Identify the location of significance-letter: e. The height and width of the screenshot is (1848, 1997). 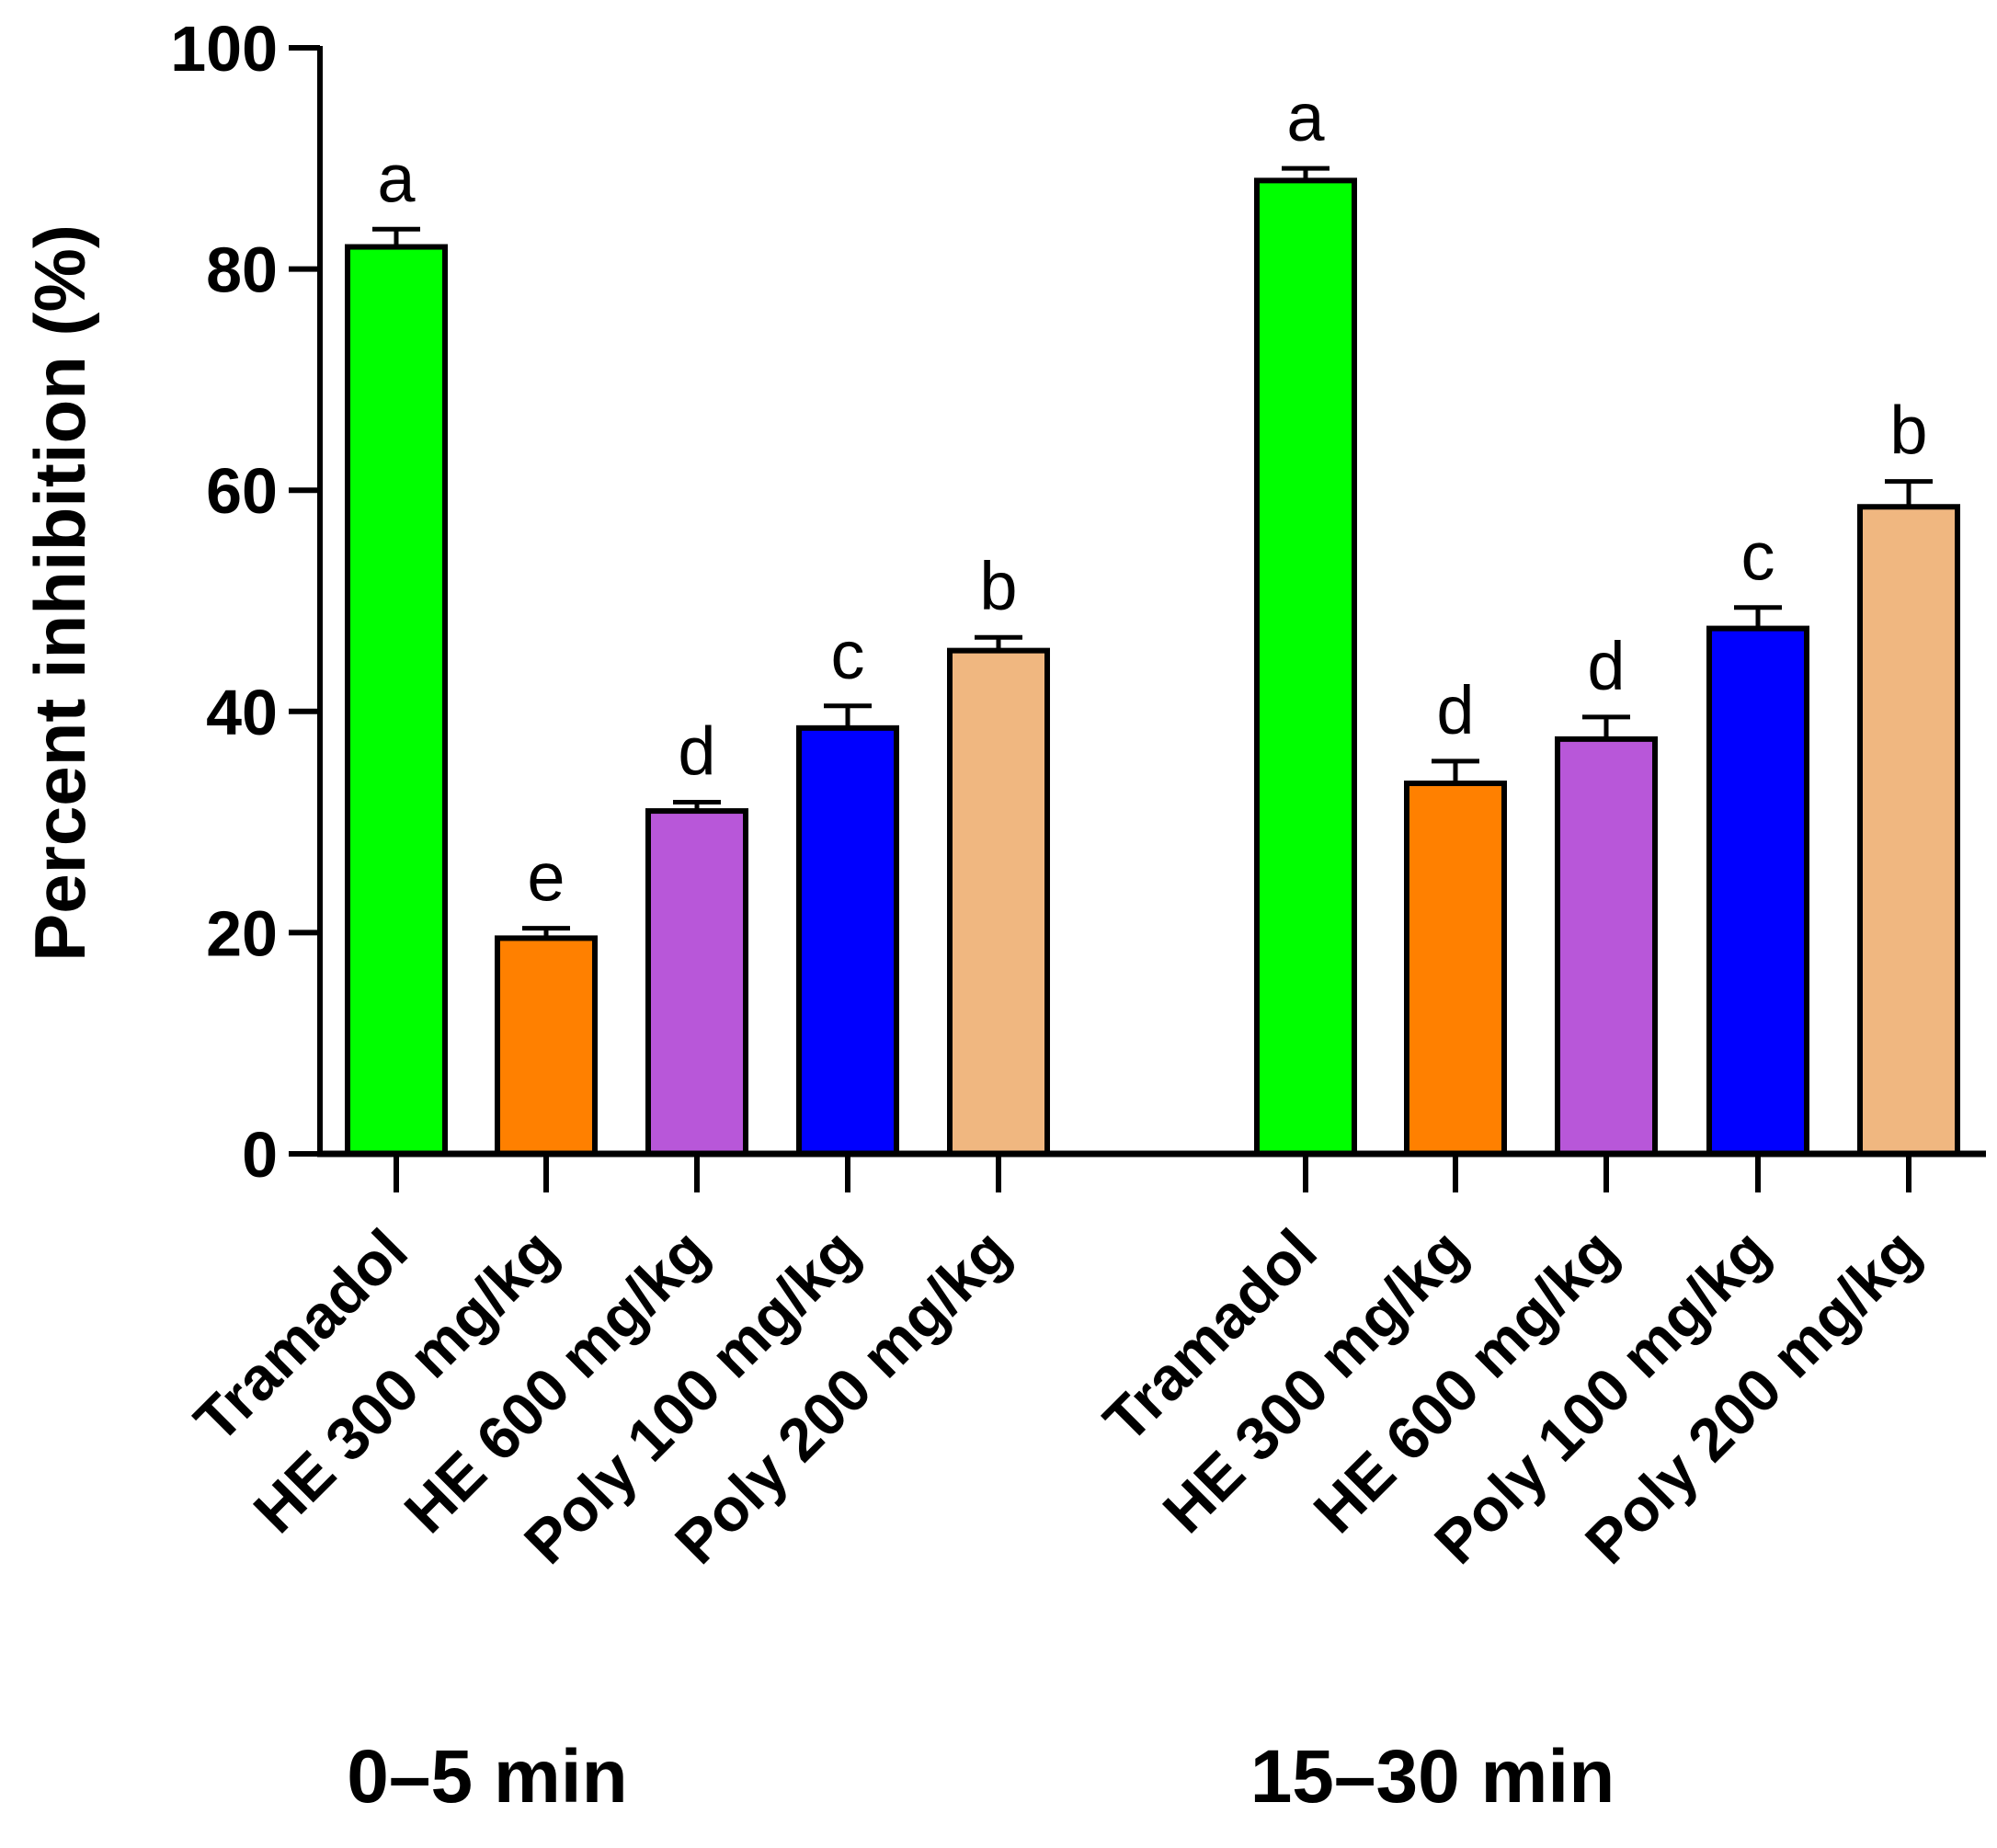
(546, 877).